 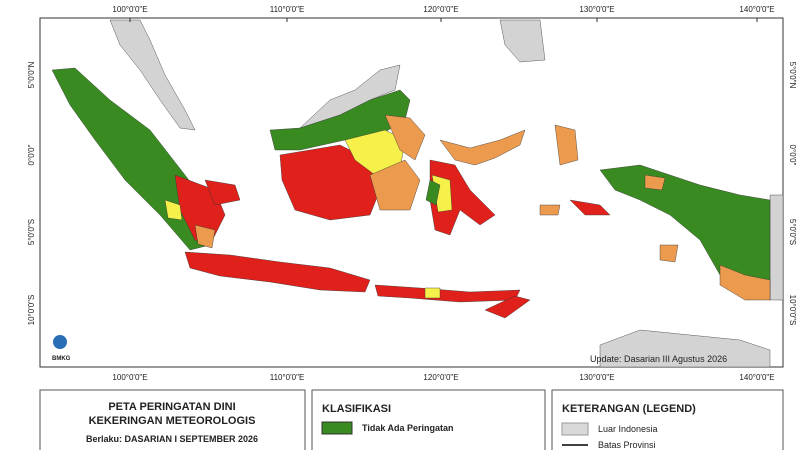 I want to click on bangka, so click(x=222, y=192).